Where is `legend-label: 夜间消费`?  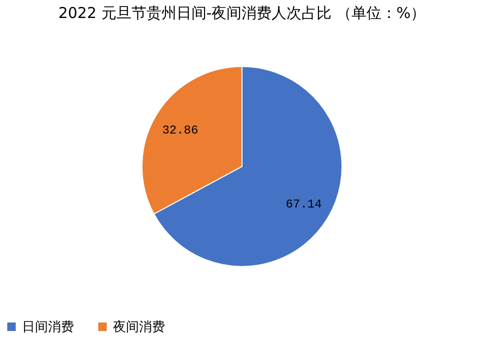
legend-label: 夜间消费 is located at coordinates (139, 326).